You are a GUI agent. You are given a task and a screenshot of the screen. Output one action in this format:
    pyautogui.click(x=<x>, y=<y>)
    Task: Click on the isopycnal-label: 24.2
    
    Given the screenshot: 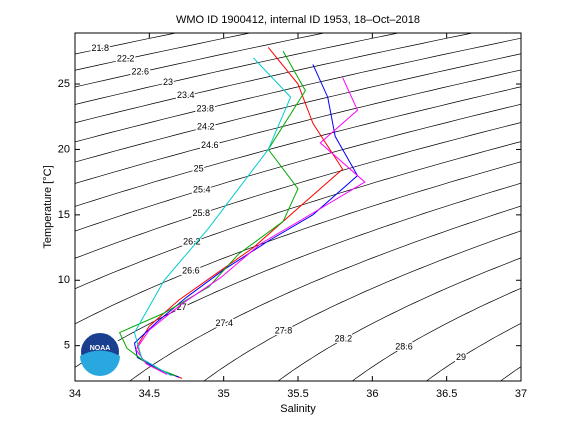 What is the action you would take?
    pyautogui.click(x=206, y=127)
    